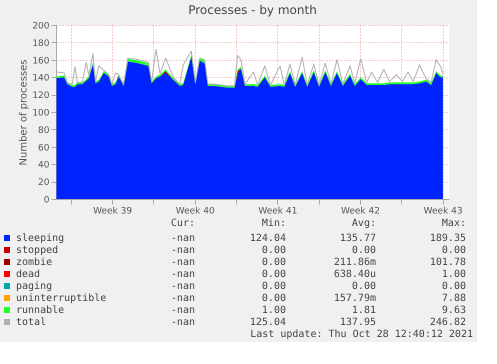 Image resolution: width=497 pixels, height=364 pixels. What do you see at coordinates (41, 27) in the screenshot?
I see `y-tick-label: 200` at bounding box center [41, 27].